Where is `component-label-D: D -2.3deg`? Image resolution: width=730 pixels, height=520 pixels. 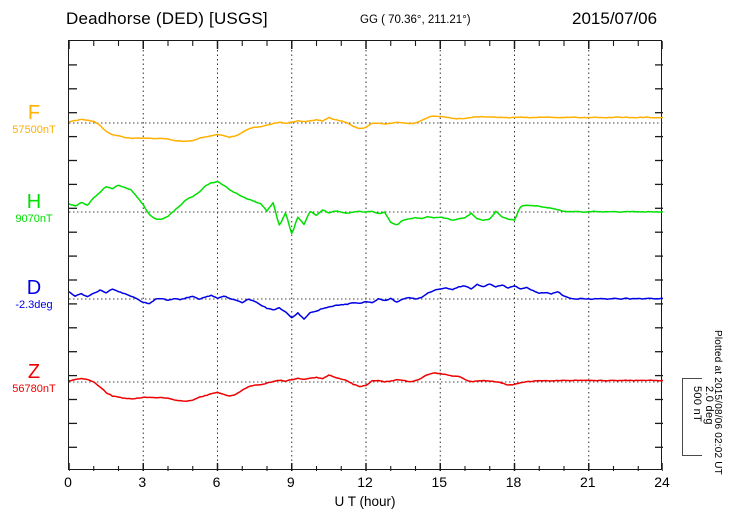 component-label-D: D -2.3deg is located at coordinates (34, 295).